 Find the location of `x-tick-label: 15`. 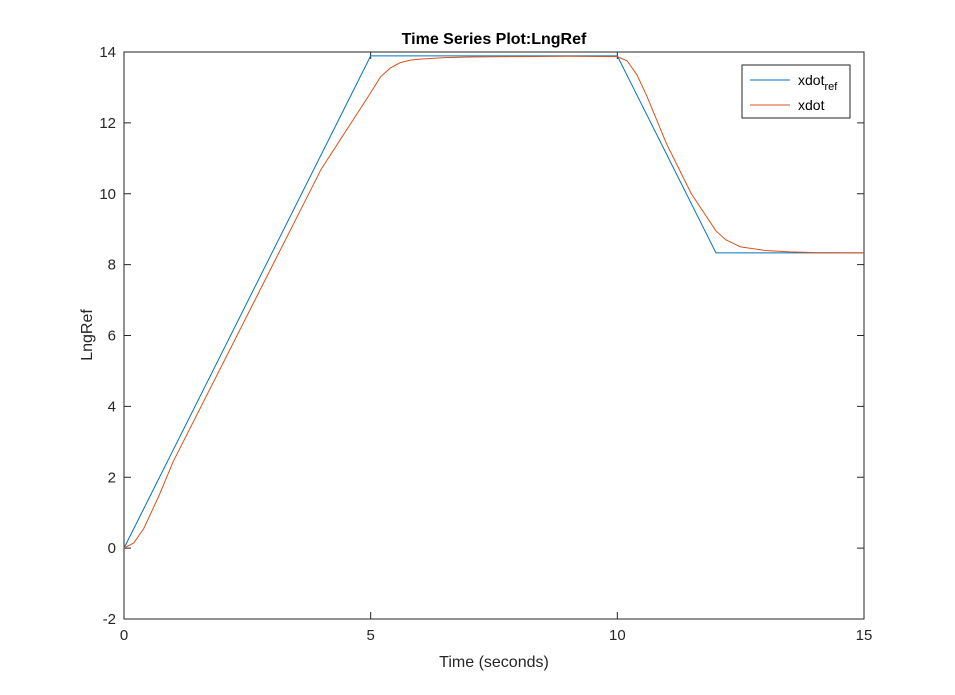

x-tick-label: 15 is located at coordinates (864, 635).